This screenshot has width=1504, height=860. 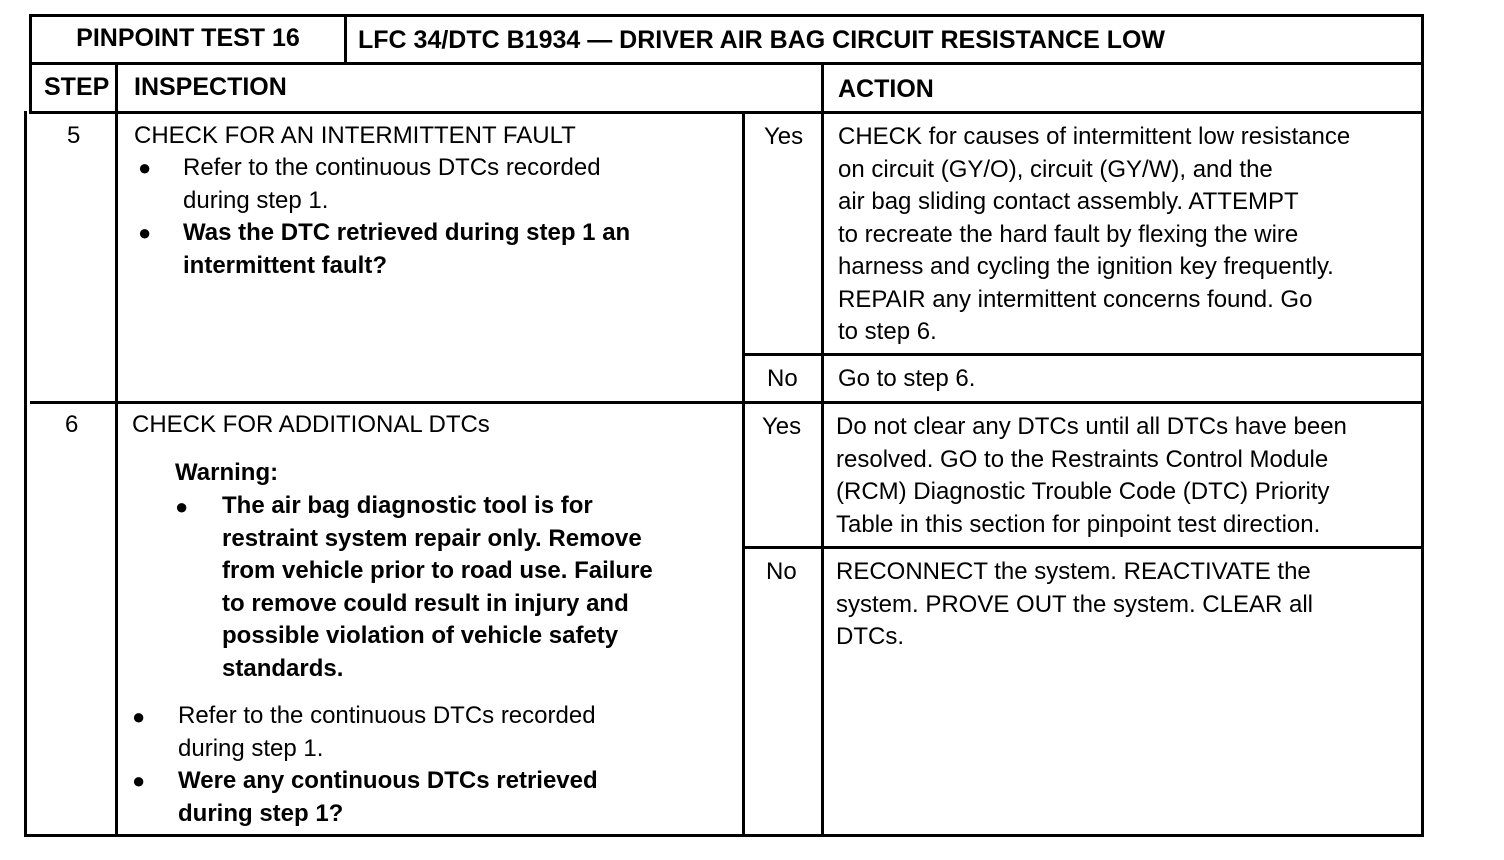 I want to click on text-line: restraint system repair only. Remove, so click(x=432, y=538).